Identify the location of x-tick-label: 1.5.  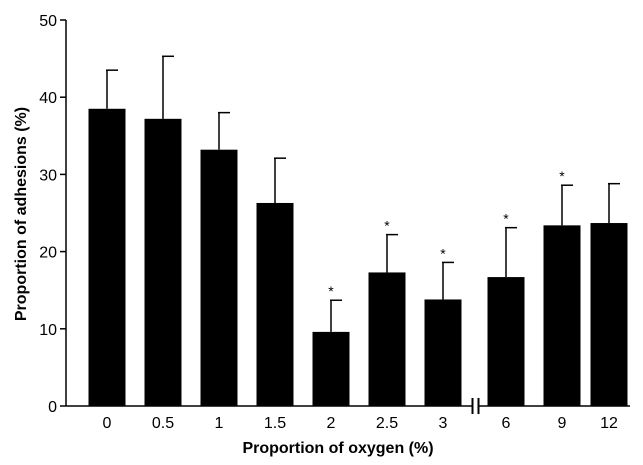
(275, 423).